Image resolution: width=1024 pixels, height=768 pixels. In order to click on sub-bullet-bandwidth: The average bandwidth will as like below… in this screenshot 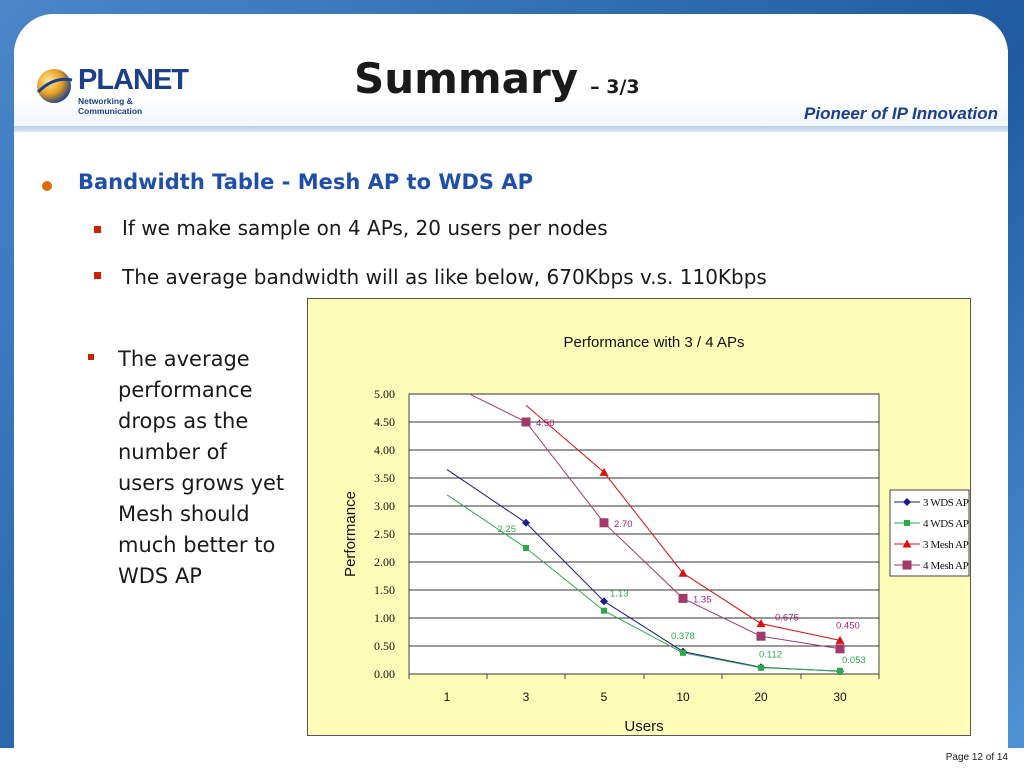, I will do `click(444, 277)`.